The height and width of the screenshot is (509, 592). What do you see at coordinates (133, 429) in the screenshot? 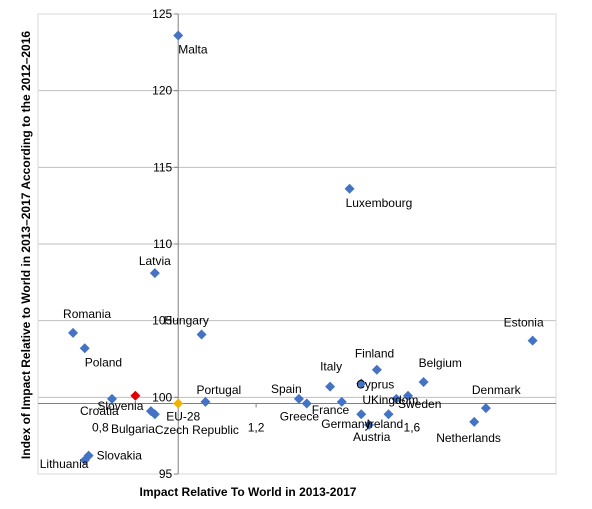
I see `data-label: Bulgaria` at bounding box center [133, 429].